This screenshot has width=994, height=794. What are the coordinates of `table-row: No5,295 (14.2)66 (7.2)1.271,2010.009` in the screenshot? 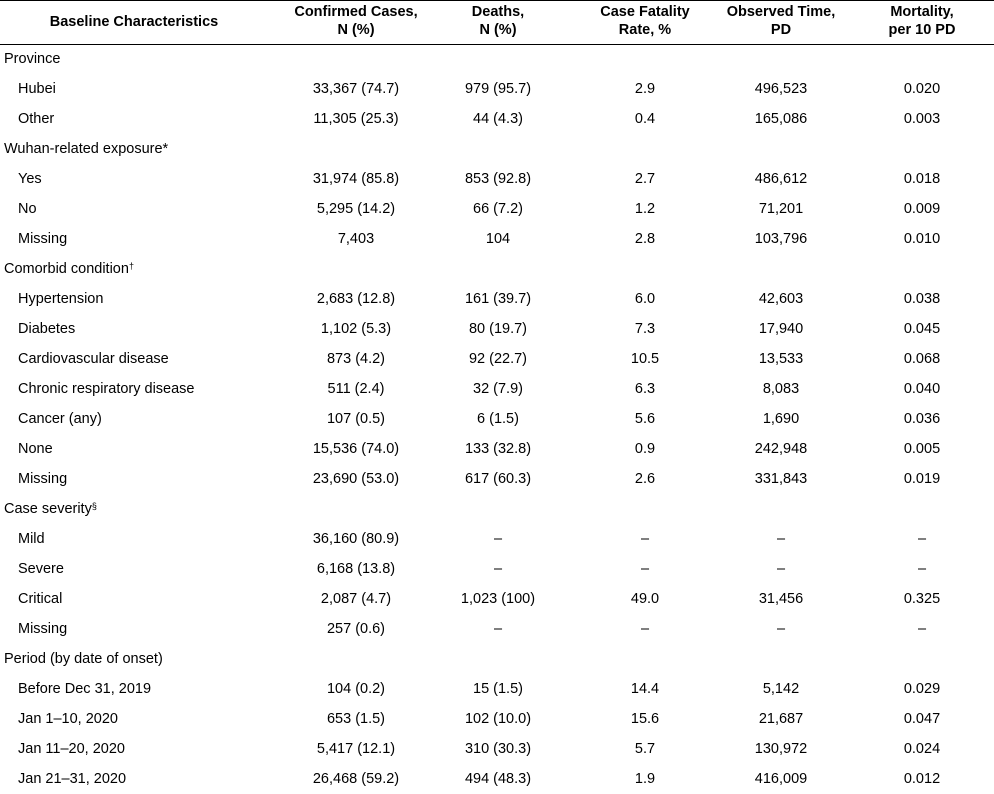 It's located at (497, 209).